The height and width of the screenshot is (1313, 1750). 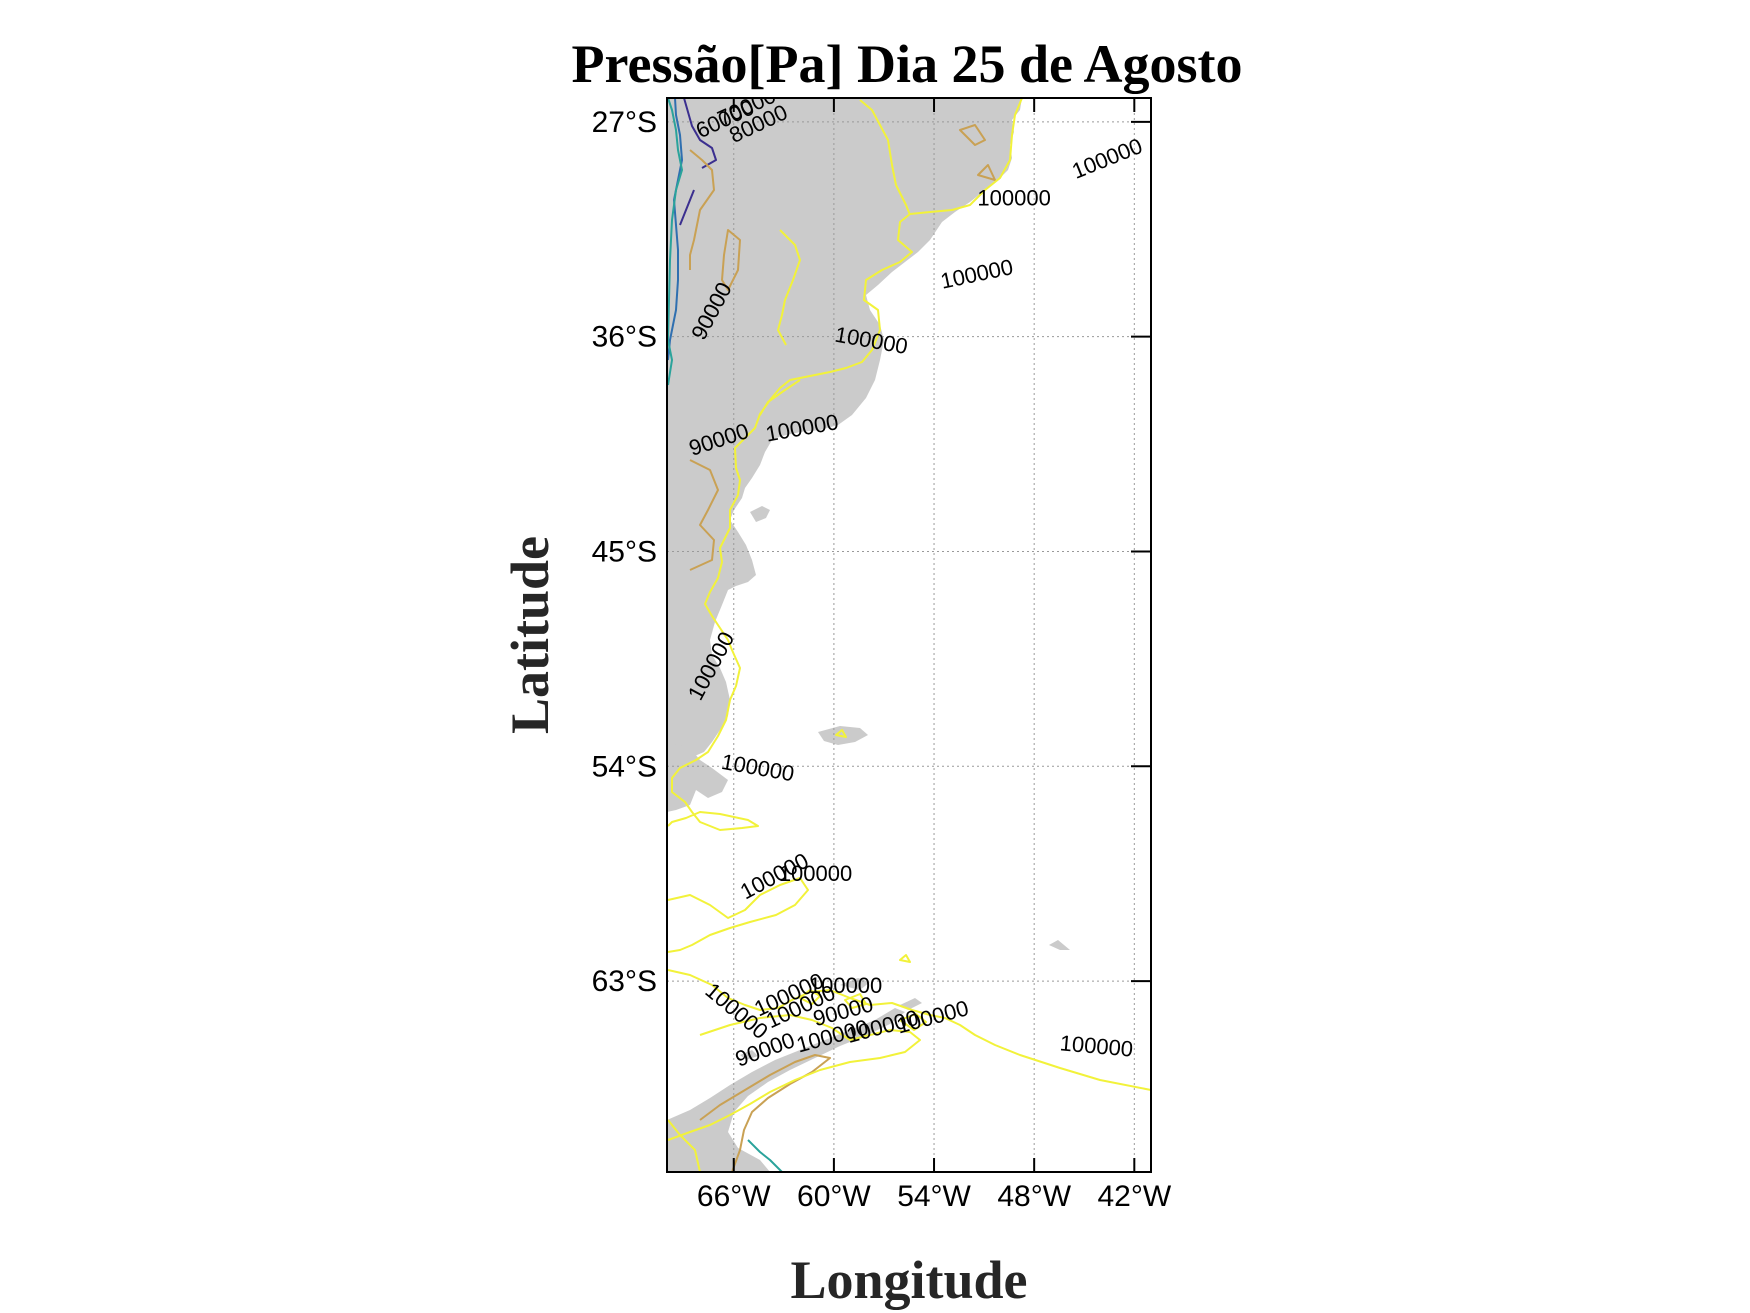 I want to click on contour-100000-falklands, so click(x=841, y=733).